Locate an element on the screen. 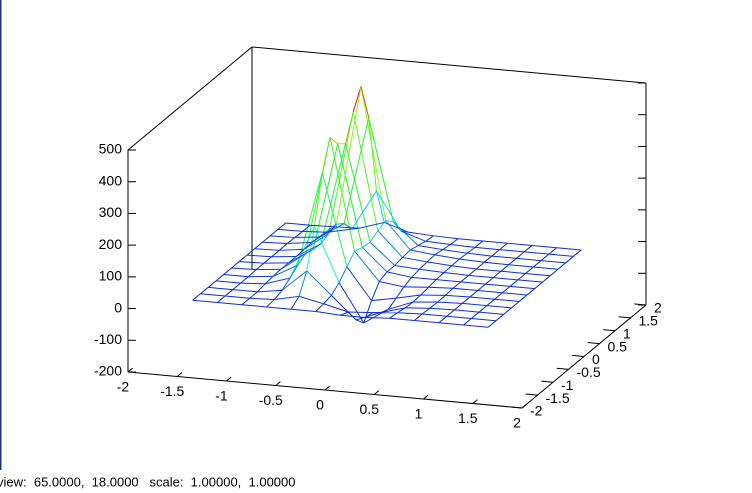  z-tick-label: 100 is located at coordinates (111, 276).